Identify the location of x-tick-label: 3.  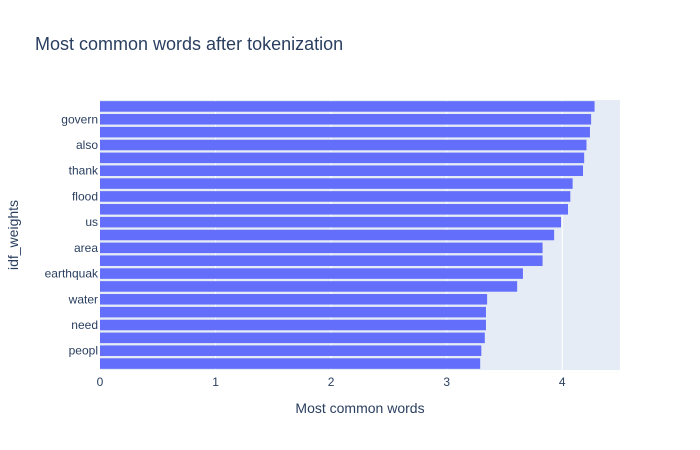
(446, 382).